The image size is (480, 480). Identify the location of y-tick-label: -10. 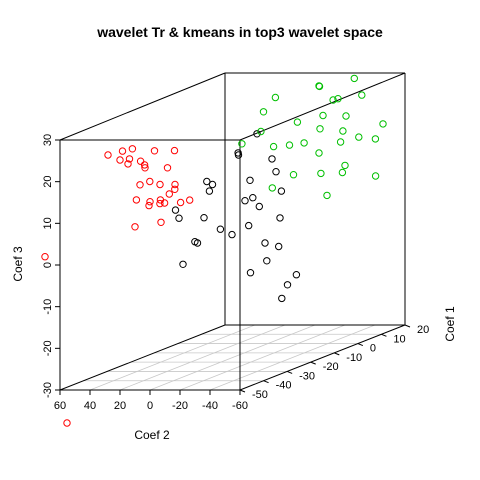
(48, 307).